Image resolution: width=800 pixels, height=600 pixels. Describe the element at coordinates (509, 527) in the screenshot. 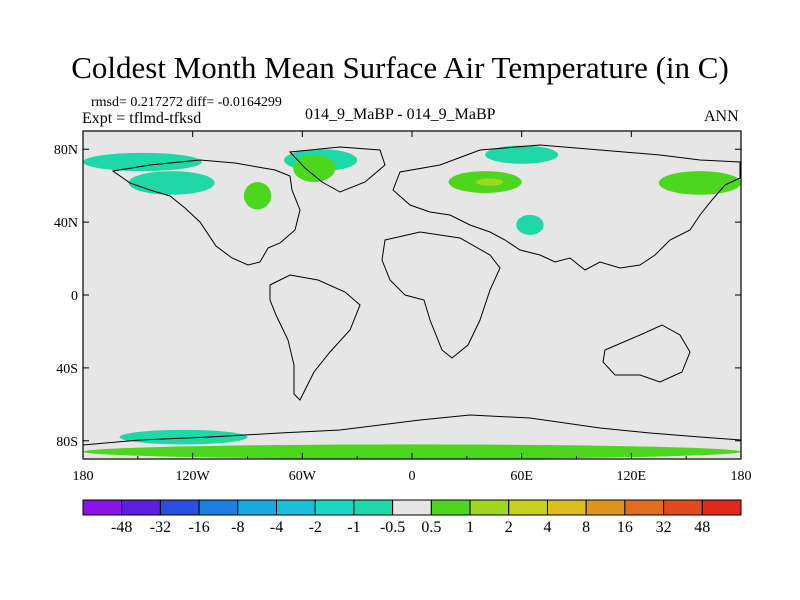

I see `colorbar-label-10: 2` at that location.